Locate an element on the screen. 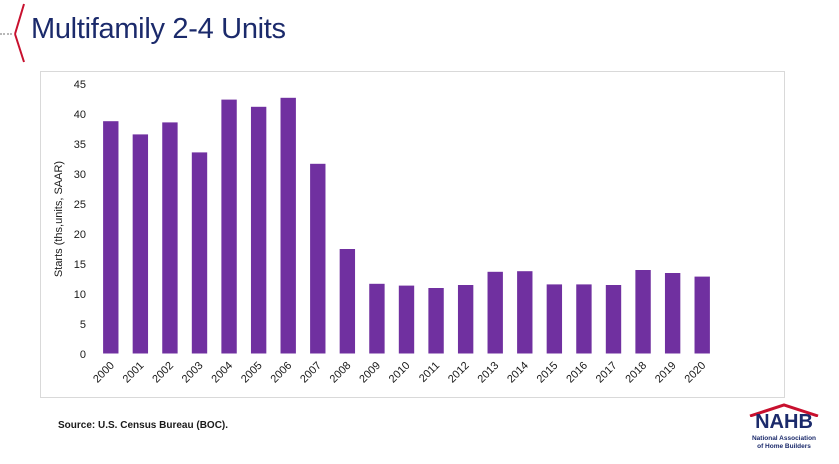  y-tick-label: 5 is located at coordinates (83, 325).